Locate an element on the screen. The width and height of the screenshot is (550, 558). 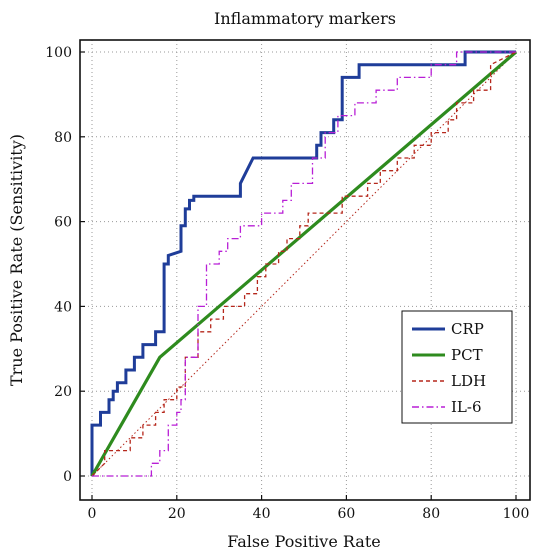
y-tick-label-5: 100 is located at coordinates (58, 53).